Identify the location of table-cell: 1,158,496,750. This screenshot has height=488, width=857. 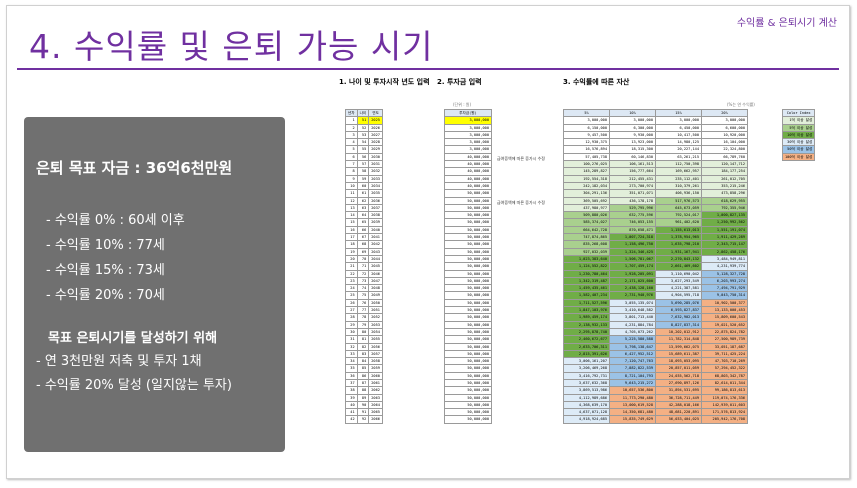
(632, 244).